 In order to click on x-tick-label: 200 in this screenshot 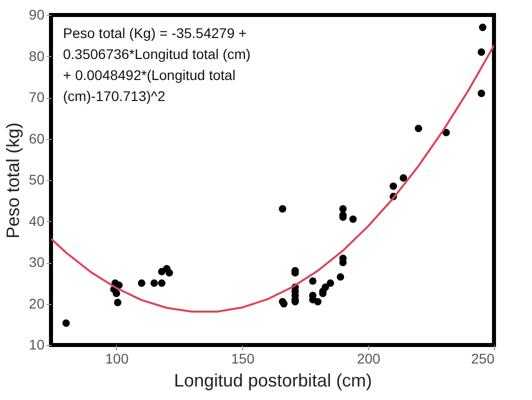, I will do `click(368, 358)`.